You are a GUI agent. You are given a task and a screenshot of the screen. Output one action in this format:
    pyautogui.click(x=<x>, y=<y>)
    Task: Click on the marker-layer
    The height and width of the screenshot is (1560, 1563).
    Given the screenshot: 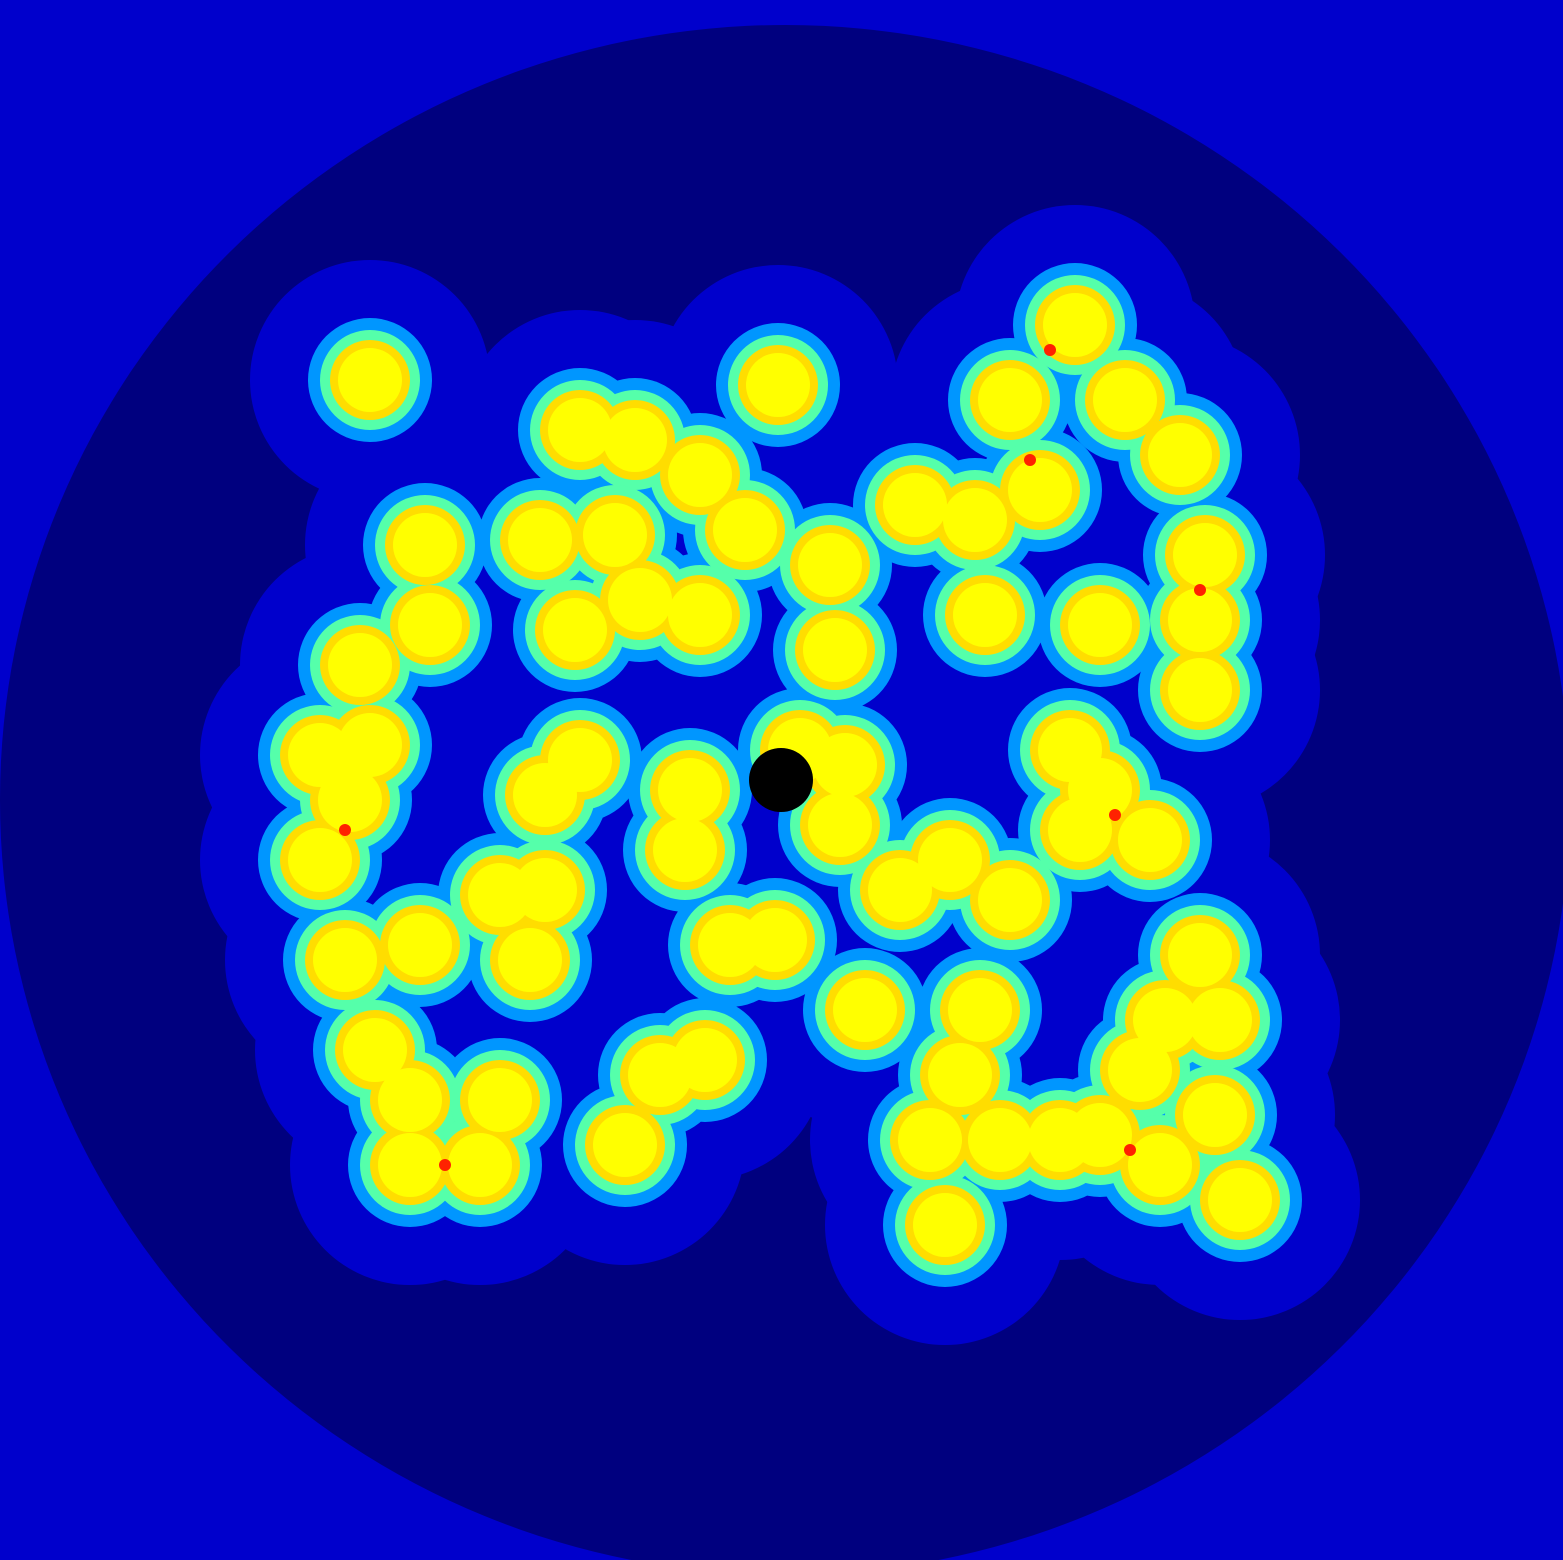 What is the action you would take?
    pyautogui.click(x=781, y=780)
    